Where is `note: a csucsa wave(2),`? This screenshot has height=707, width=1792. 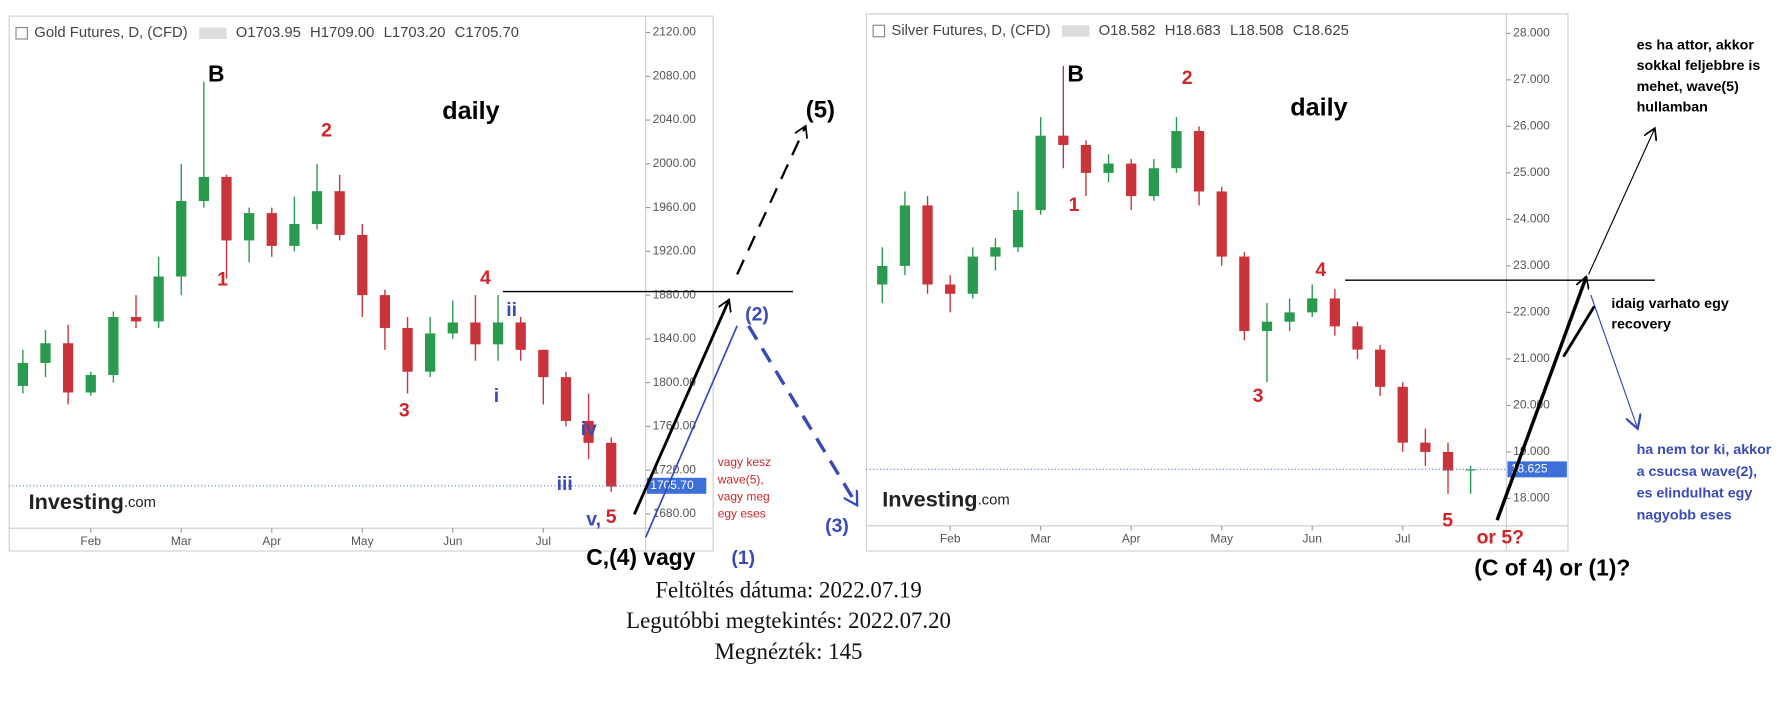
note: a csucsa wave(2), is located at coordinates (1697, 472).